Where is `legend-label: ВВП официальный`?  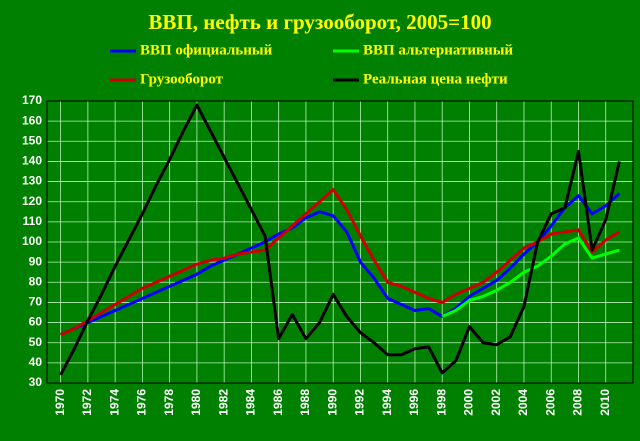
legend-label: ВВП официальный is located at coordinates (206, 50).